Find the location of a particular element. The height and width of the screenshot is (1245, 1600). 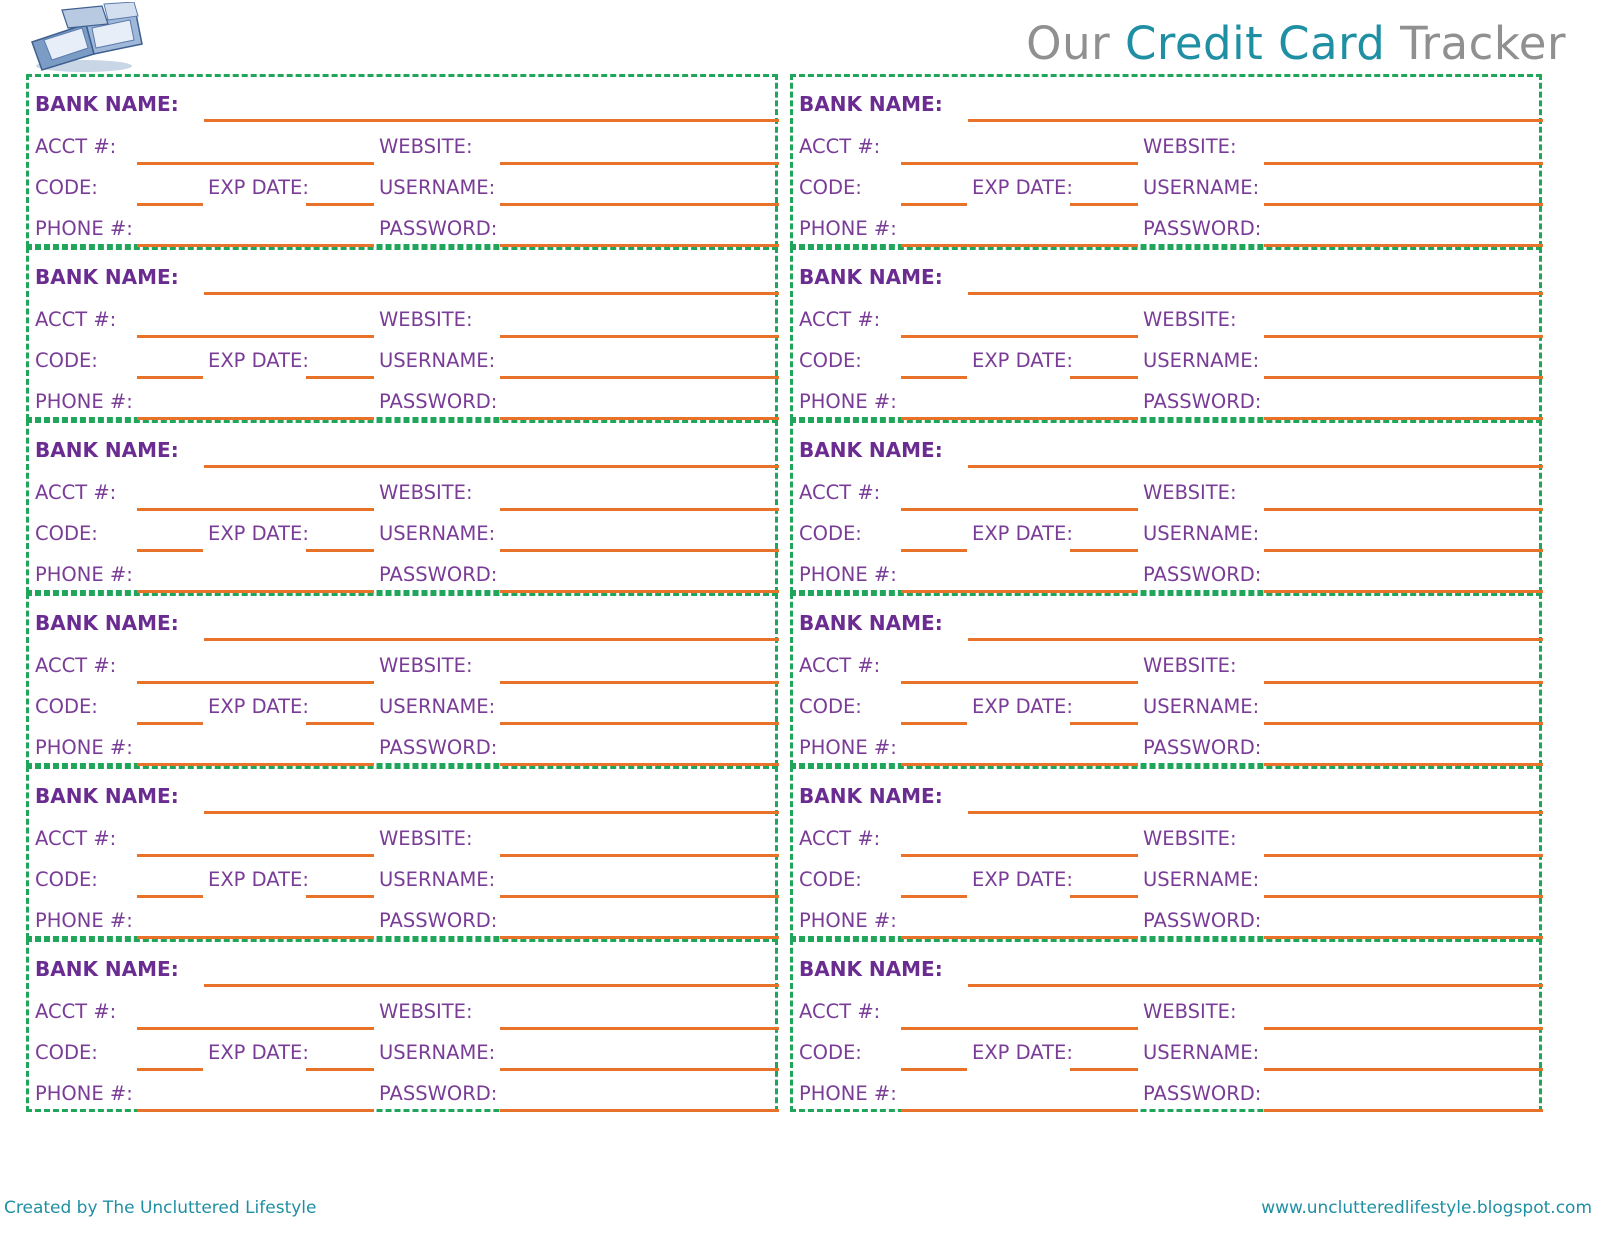

password-label: PASSWORD: is located at coordinates (1202, 920).